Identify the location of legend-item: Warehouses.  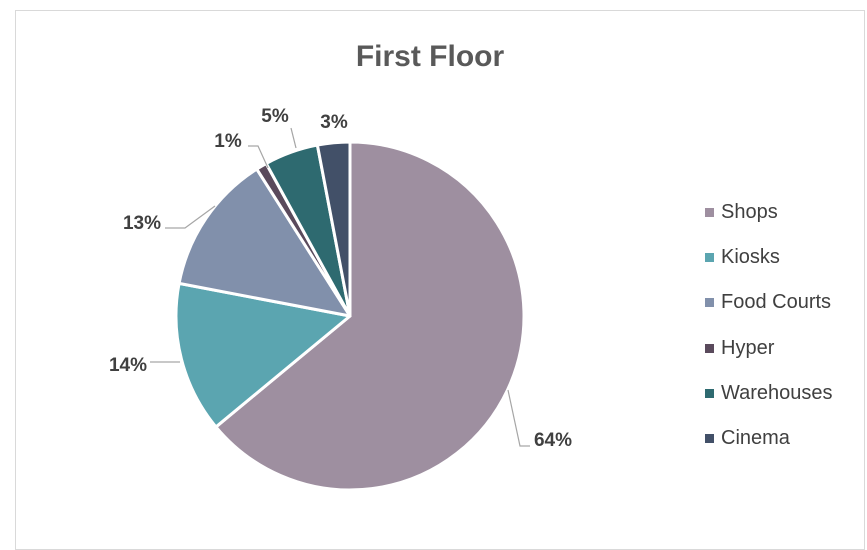
(769, 393).